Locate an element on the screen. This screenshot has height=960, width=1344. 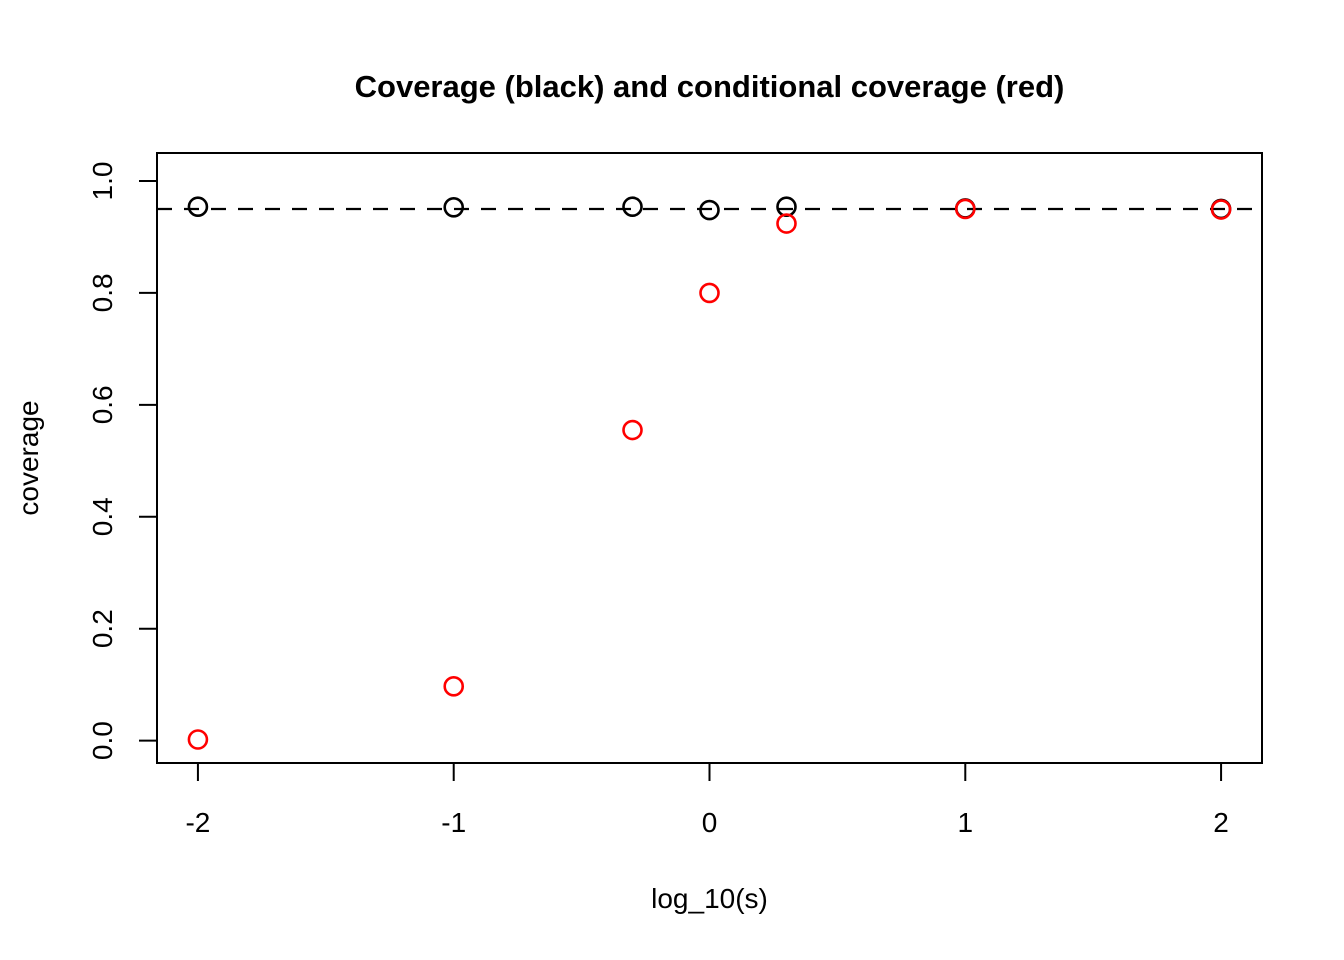
y-tick-label: 1.0 is located at coordinates (102, 181).